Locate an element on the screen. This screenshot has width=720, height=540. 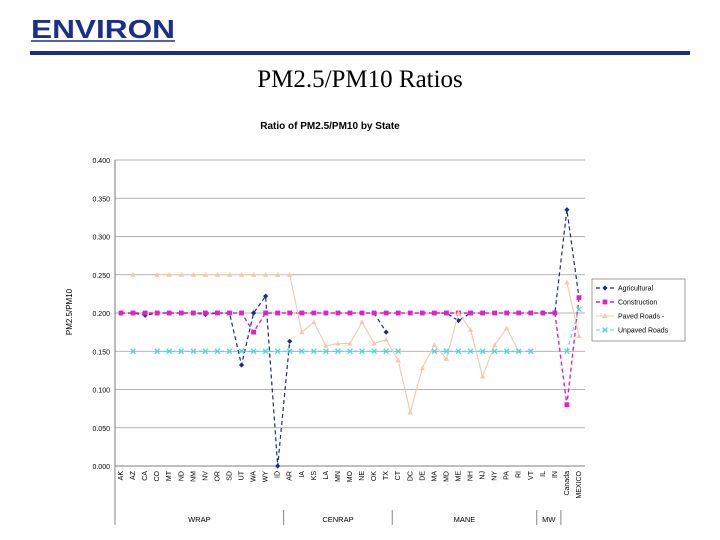
x-tick-label: UT is located at coordinates (242, 475).